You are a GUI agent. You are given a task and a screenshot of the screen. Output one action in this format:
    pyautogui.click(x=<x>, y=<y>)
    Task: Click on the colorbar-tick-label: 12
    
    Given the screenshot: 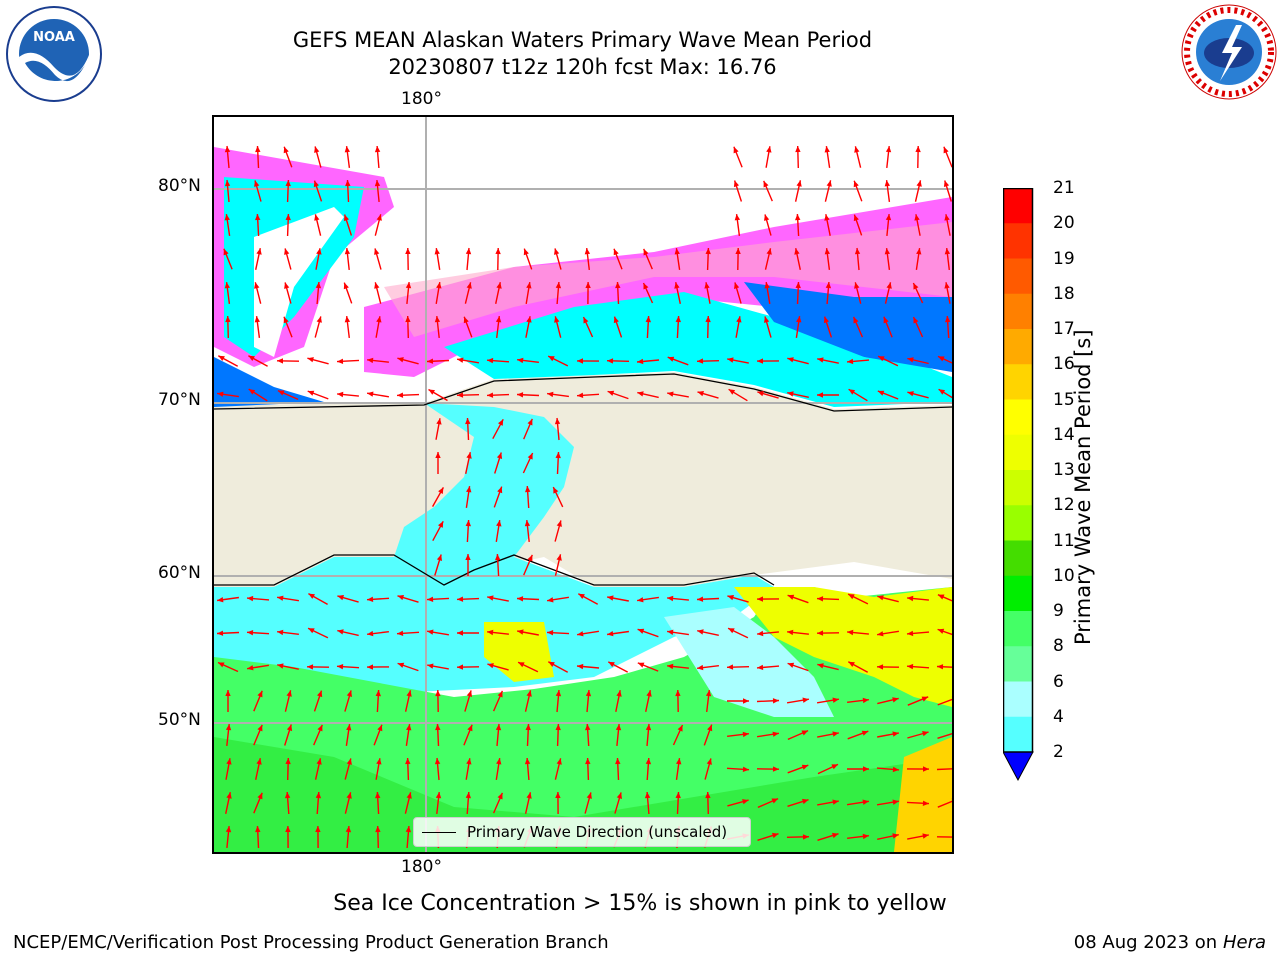 What is the action you would take?
    pyautogui.click(x=1064, y=505)
    